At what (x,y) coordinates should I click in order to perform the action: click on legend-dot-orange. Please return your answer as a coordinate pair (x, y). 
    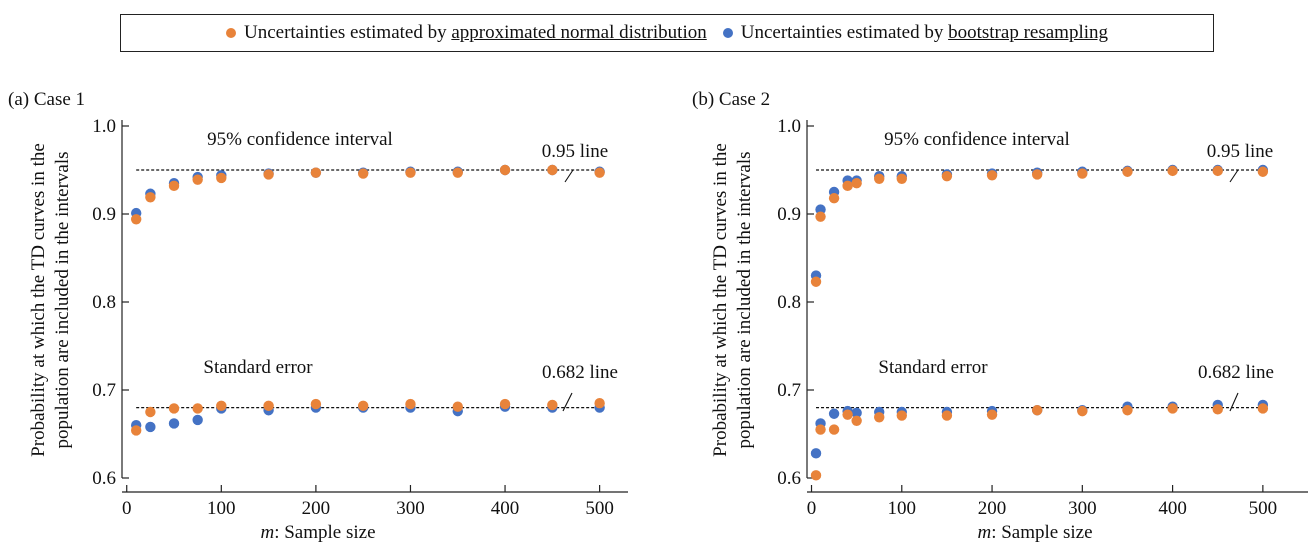
    Looking at the image, I should click on (230, 33).